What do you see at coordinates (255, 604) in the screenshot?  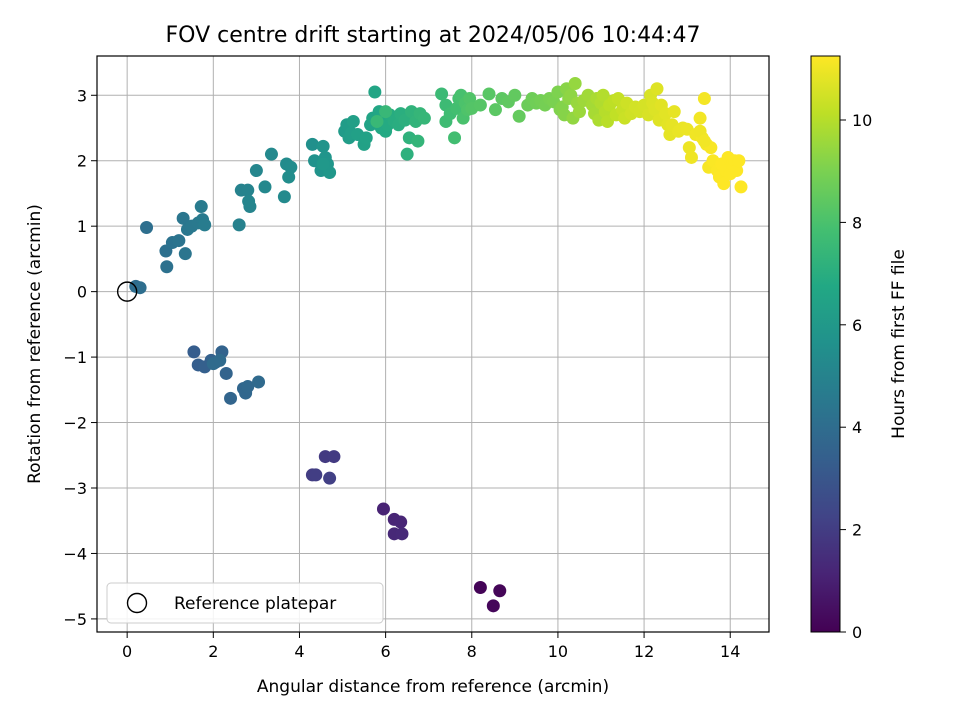 I see `legend-reference-label: Reference platepar` at bounding box center [255, 604].